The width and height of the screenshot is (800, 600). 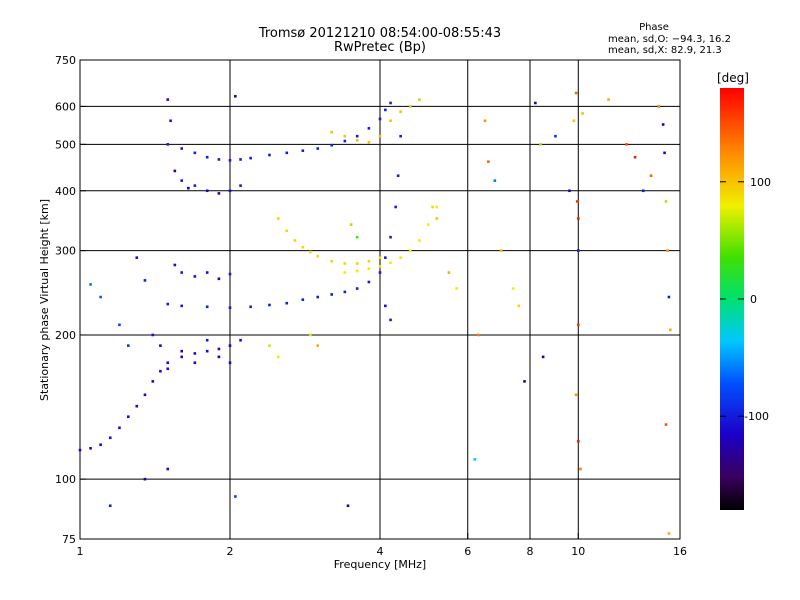 What do you see at coordinates (65, 144) in the screenshot?
I see `y-tick-label: 500` at bounding box center [65, 144].